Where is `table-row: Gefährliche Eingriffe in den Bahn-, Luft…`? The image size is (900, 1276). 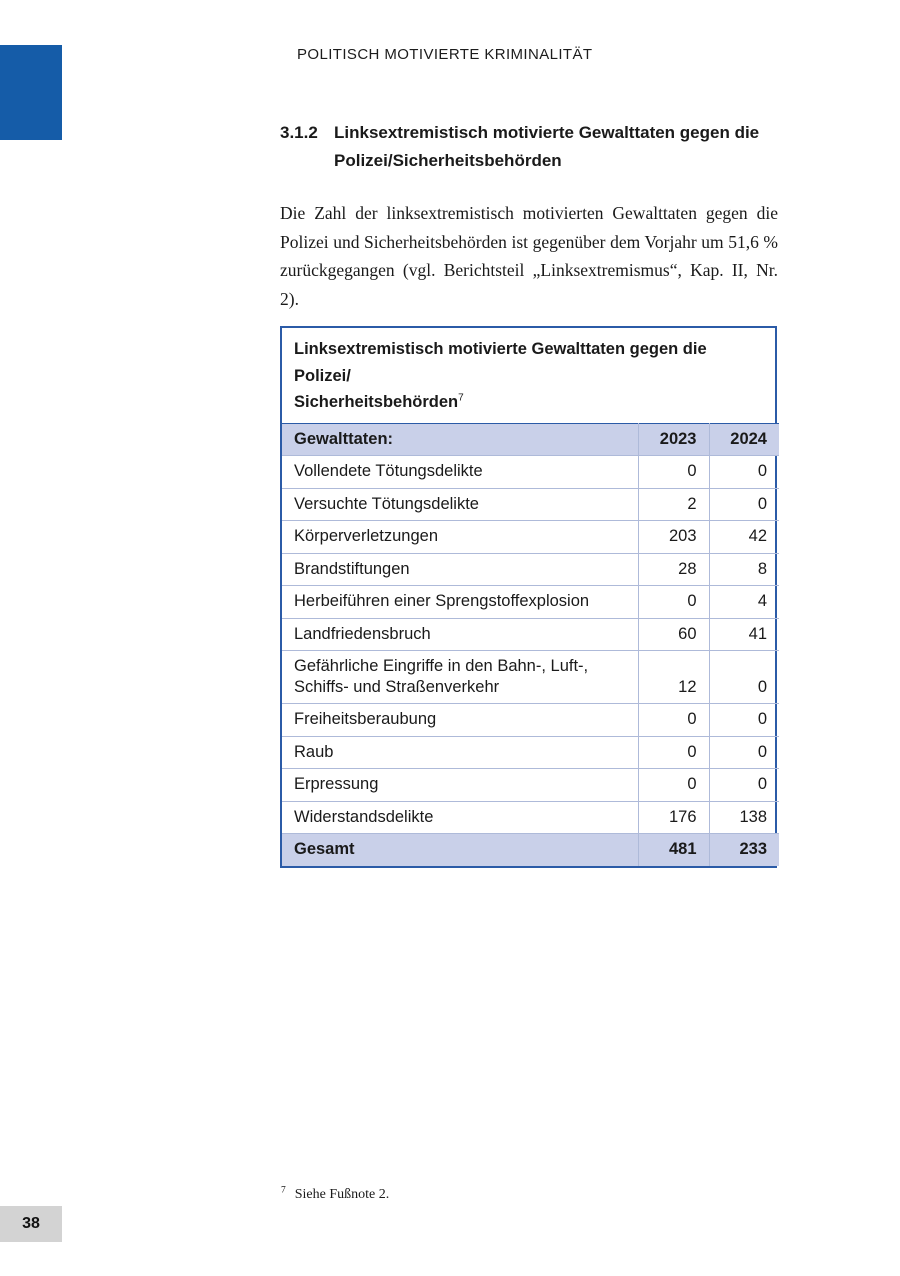
table-row: Gefährliche Eingriffe in den Bahn-, Luft… is located at coordinates (530, 677).